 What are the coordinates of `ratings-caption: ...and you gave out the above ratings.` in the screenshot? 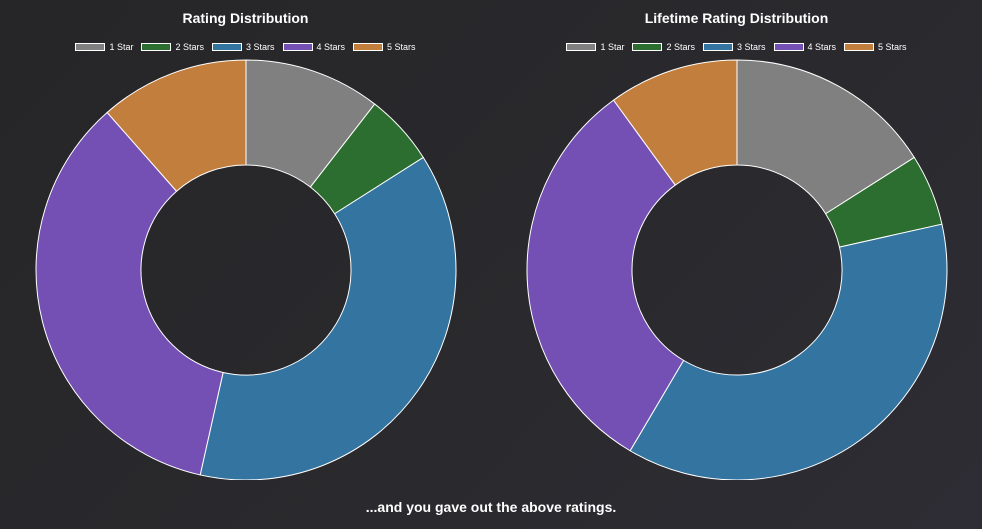 It's located at (491, 507).